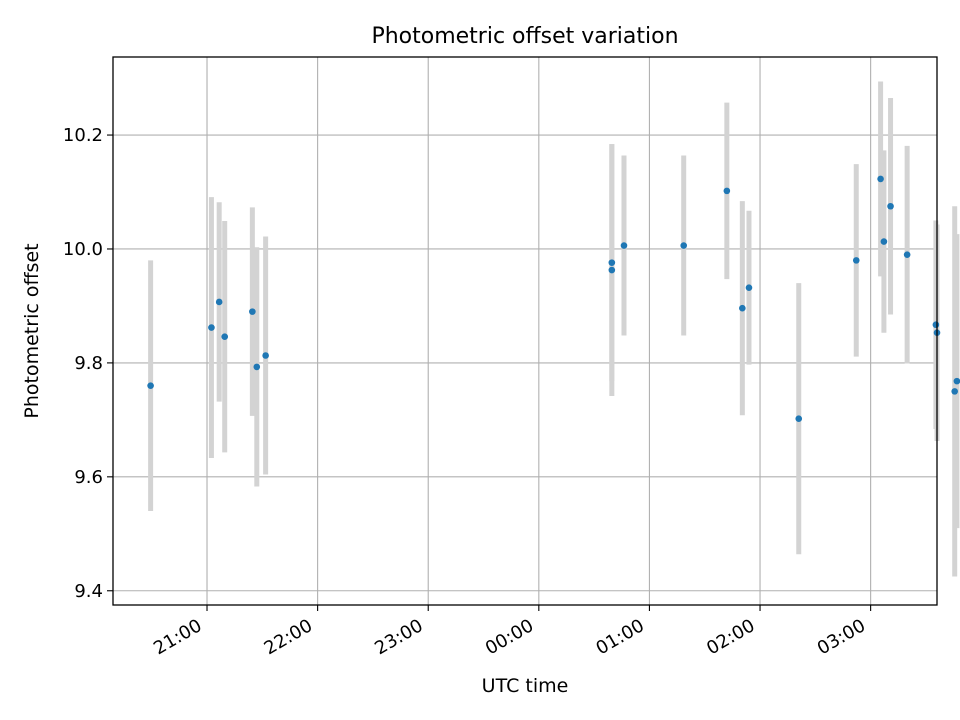 This screenshot has width=960, height=720. I want to click on y-tick-label: 9.8, so click(88, 363).